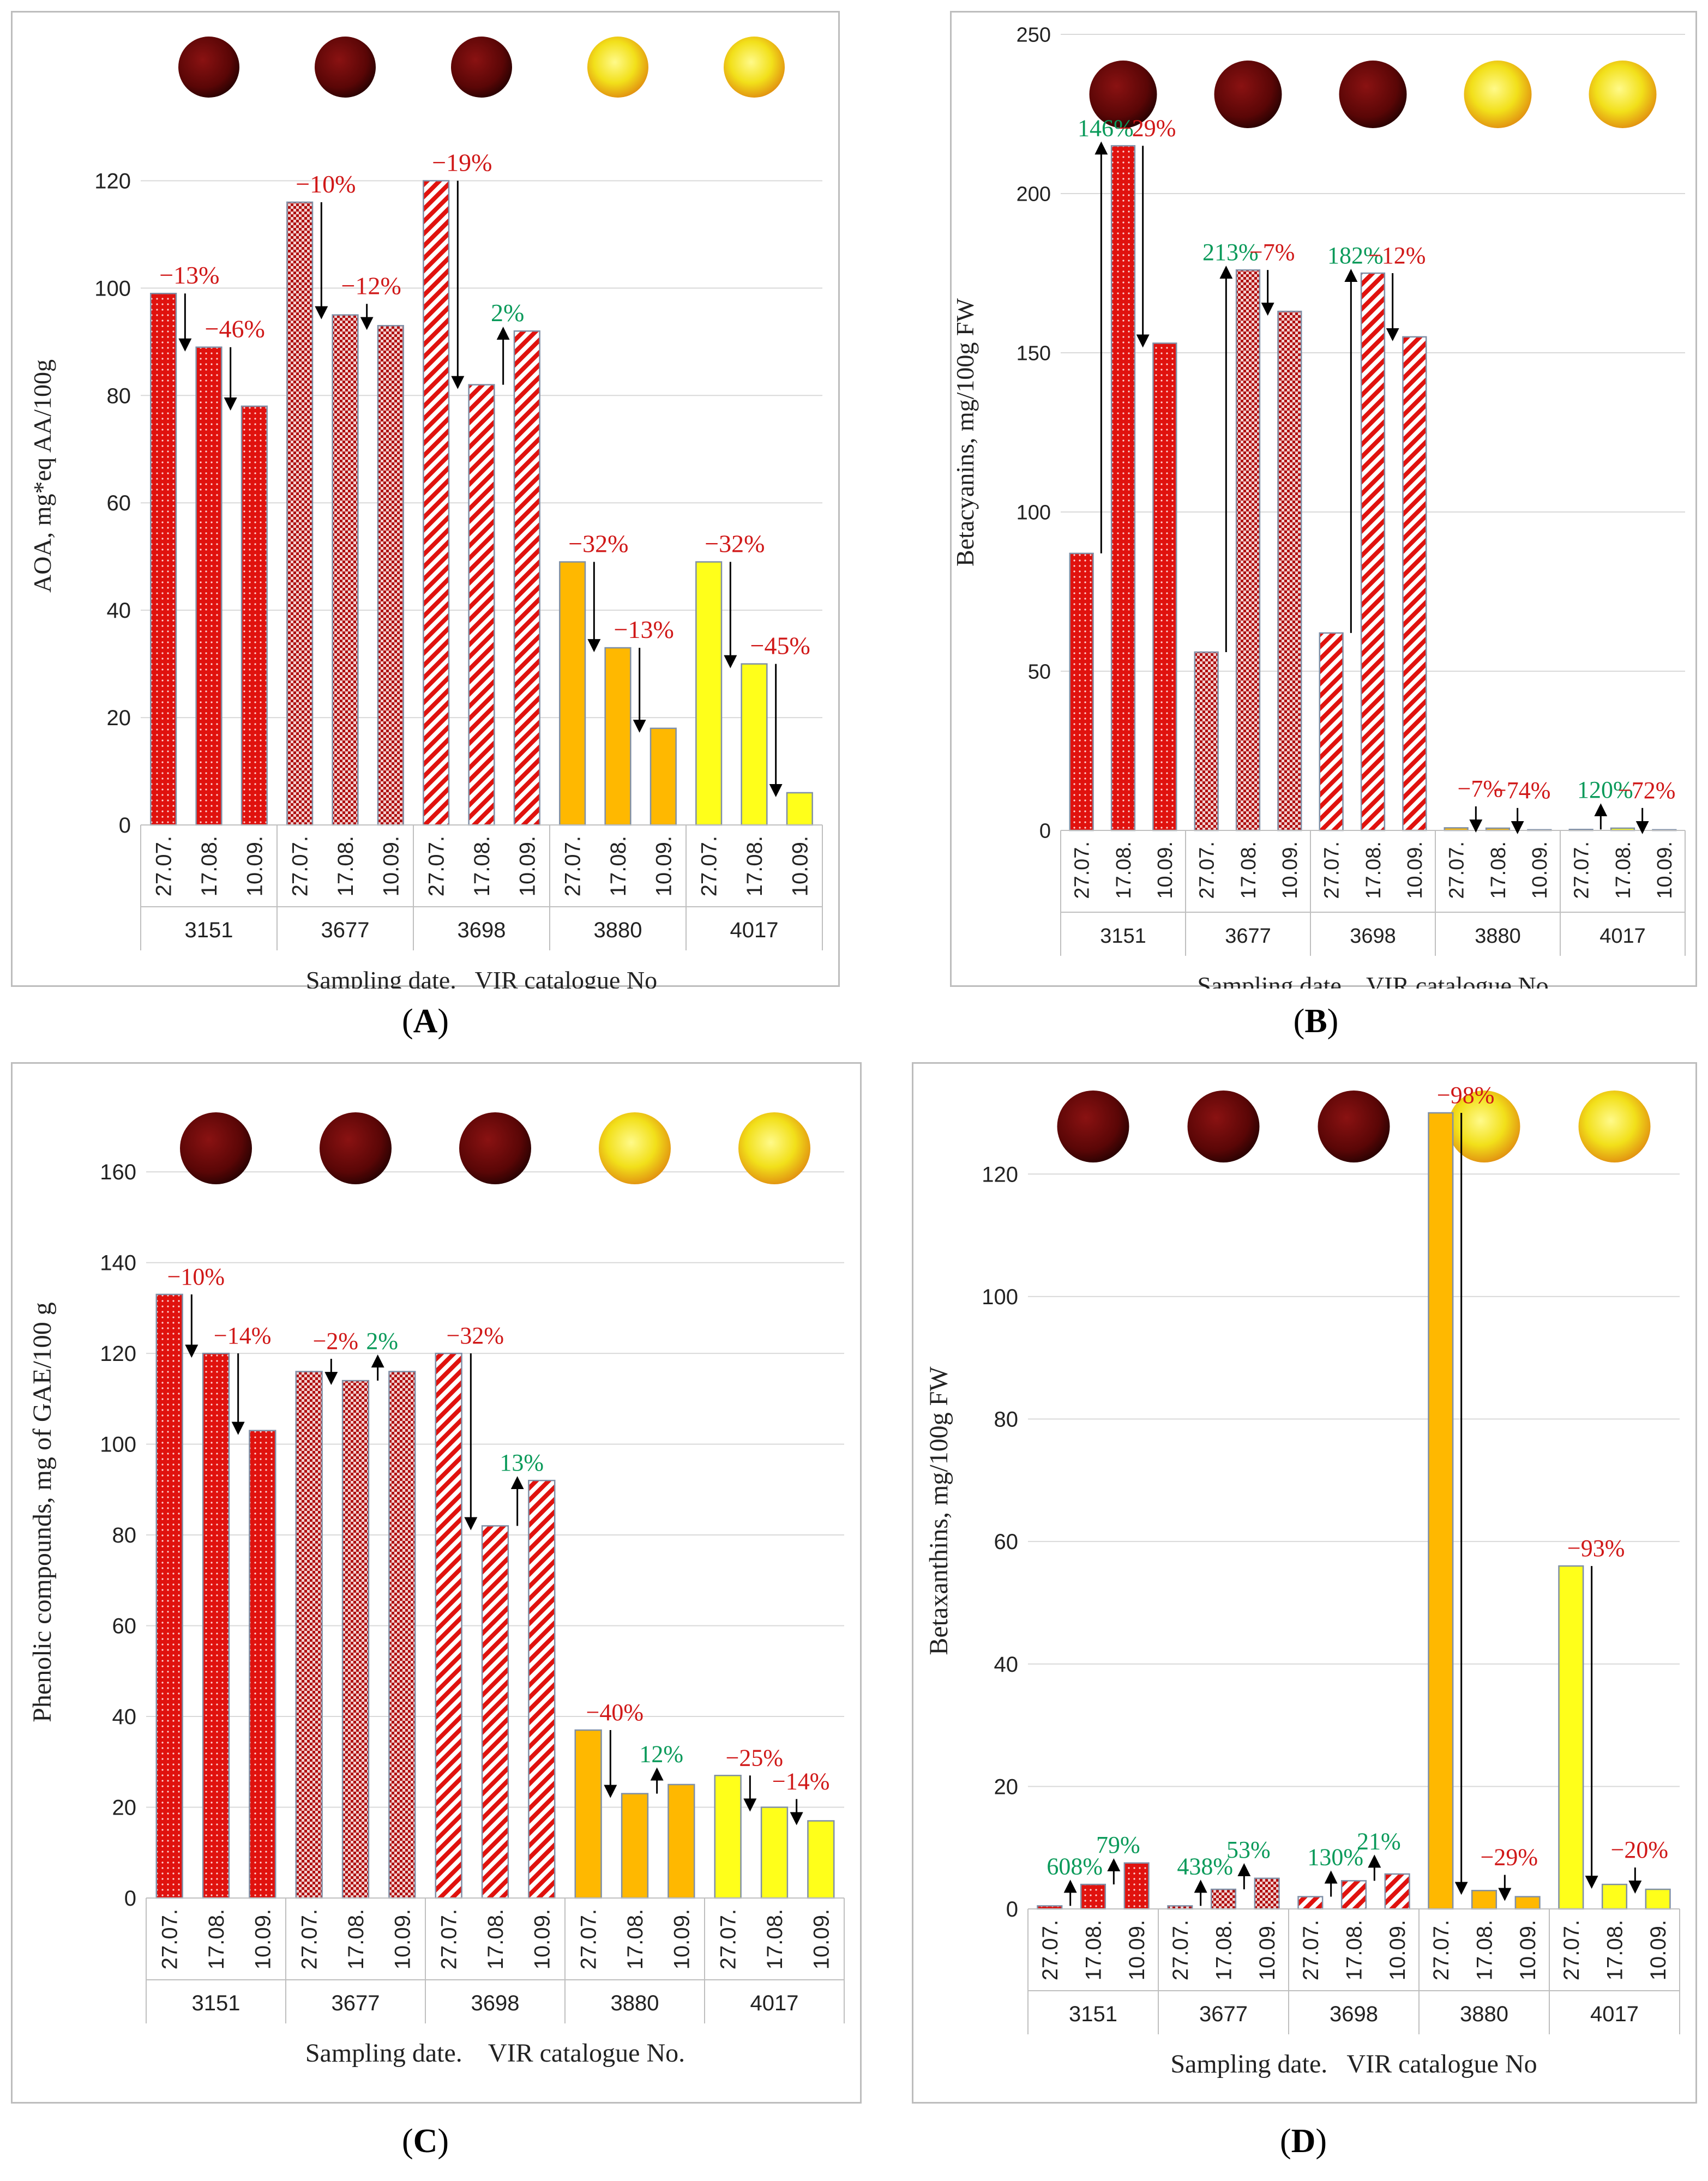 This screenshot has height=2181, width=1708. I want to click on change-label: 13%, so click(522, 1462).